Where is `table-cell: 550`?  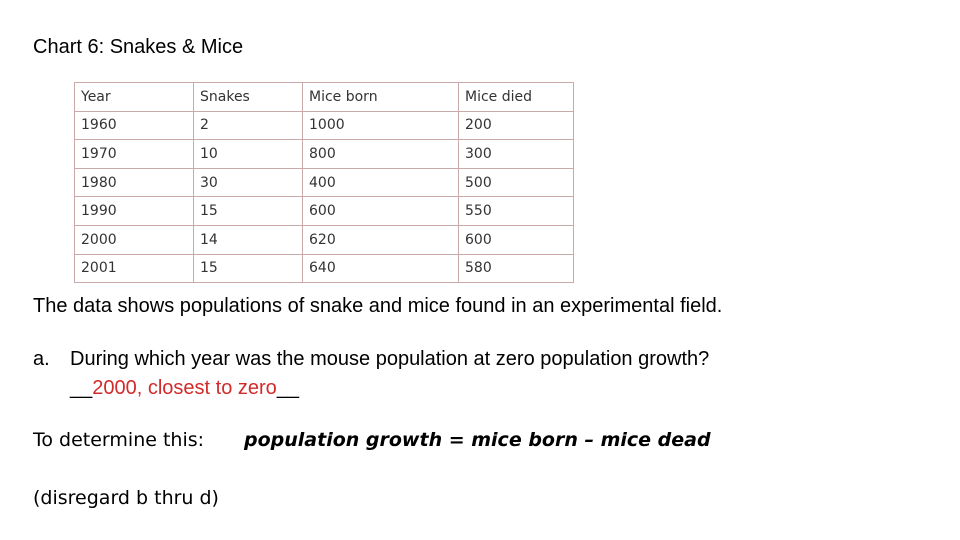 table-cell: 550 is located at coordinates (516, 211).